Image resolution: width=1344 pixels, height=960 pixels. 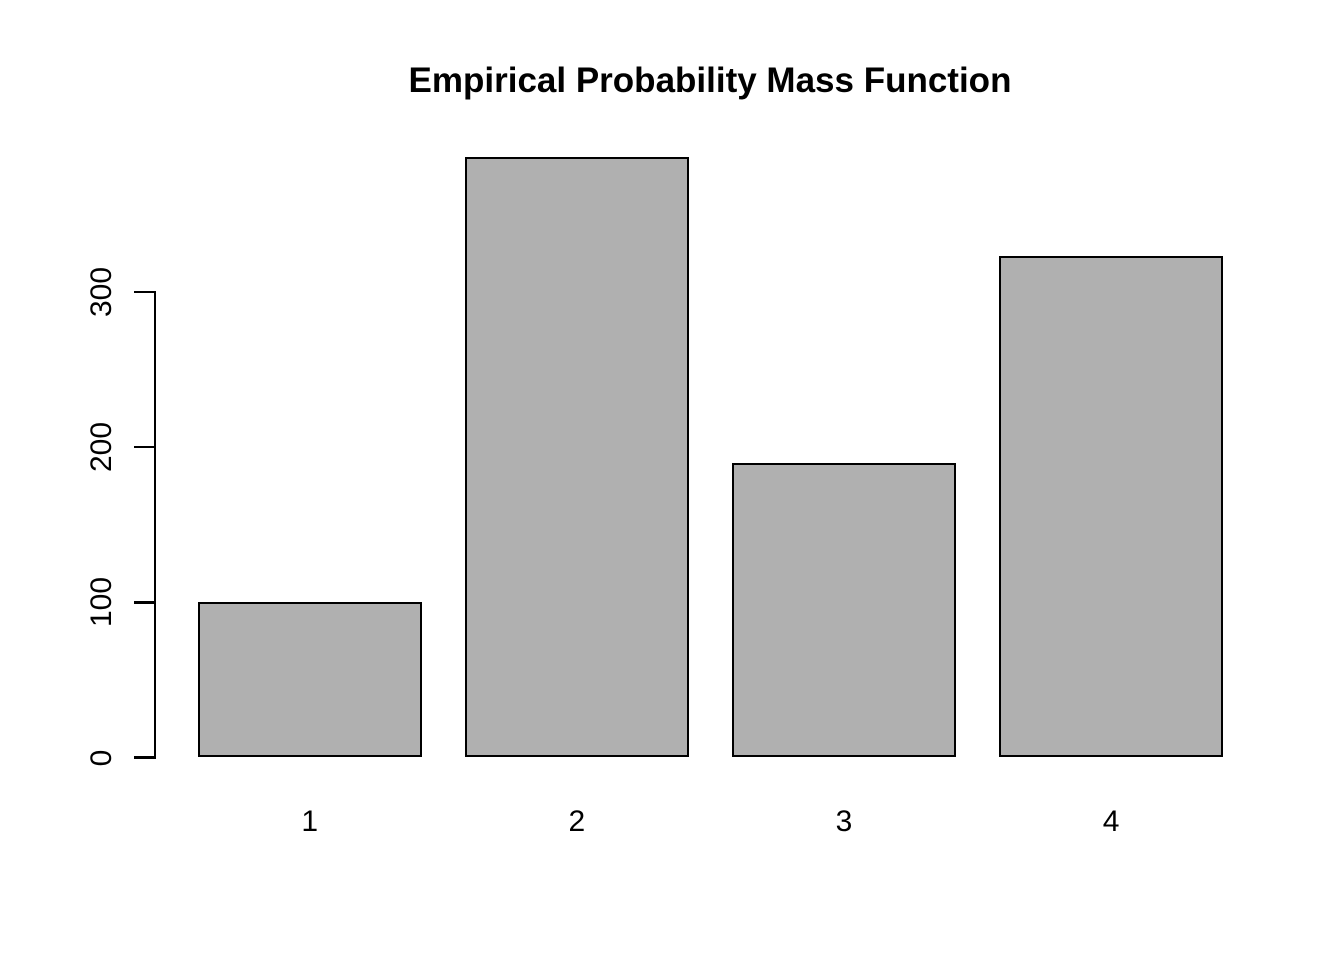 I want to click on y-axis-tick-label: 200, so click(x=101, y=447).